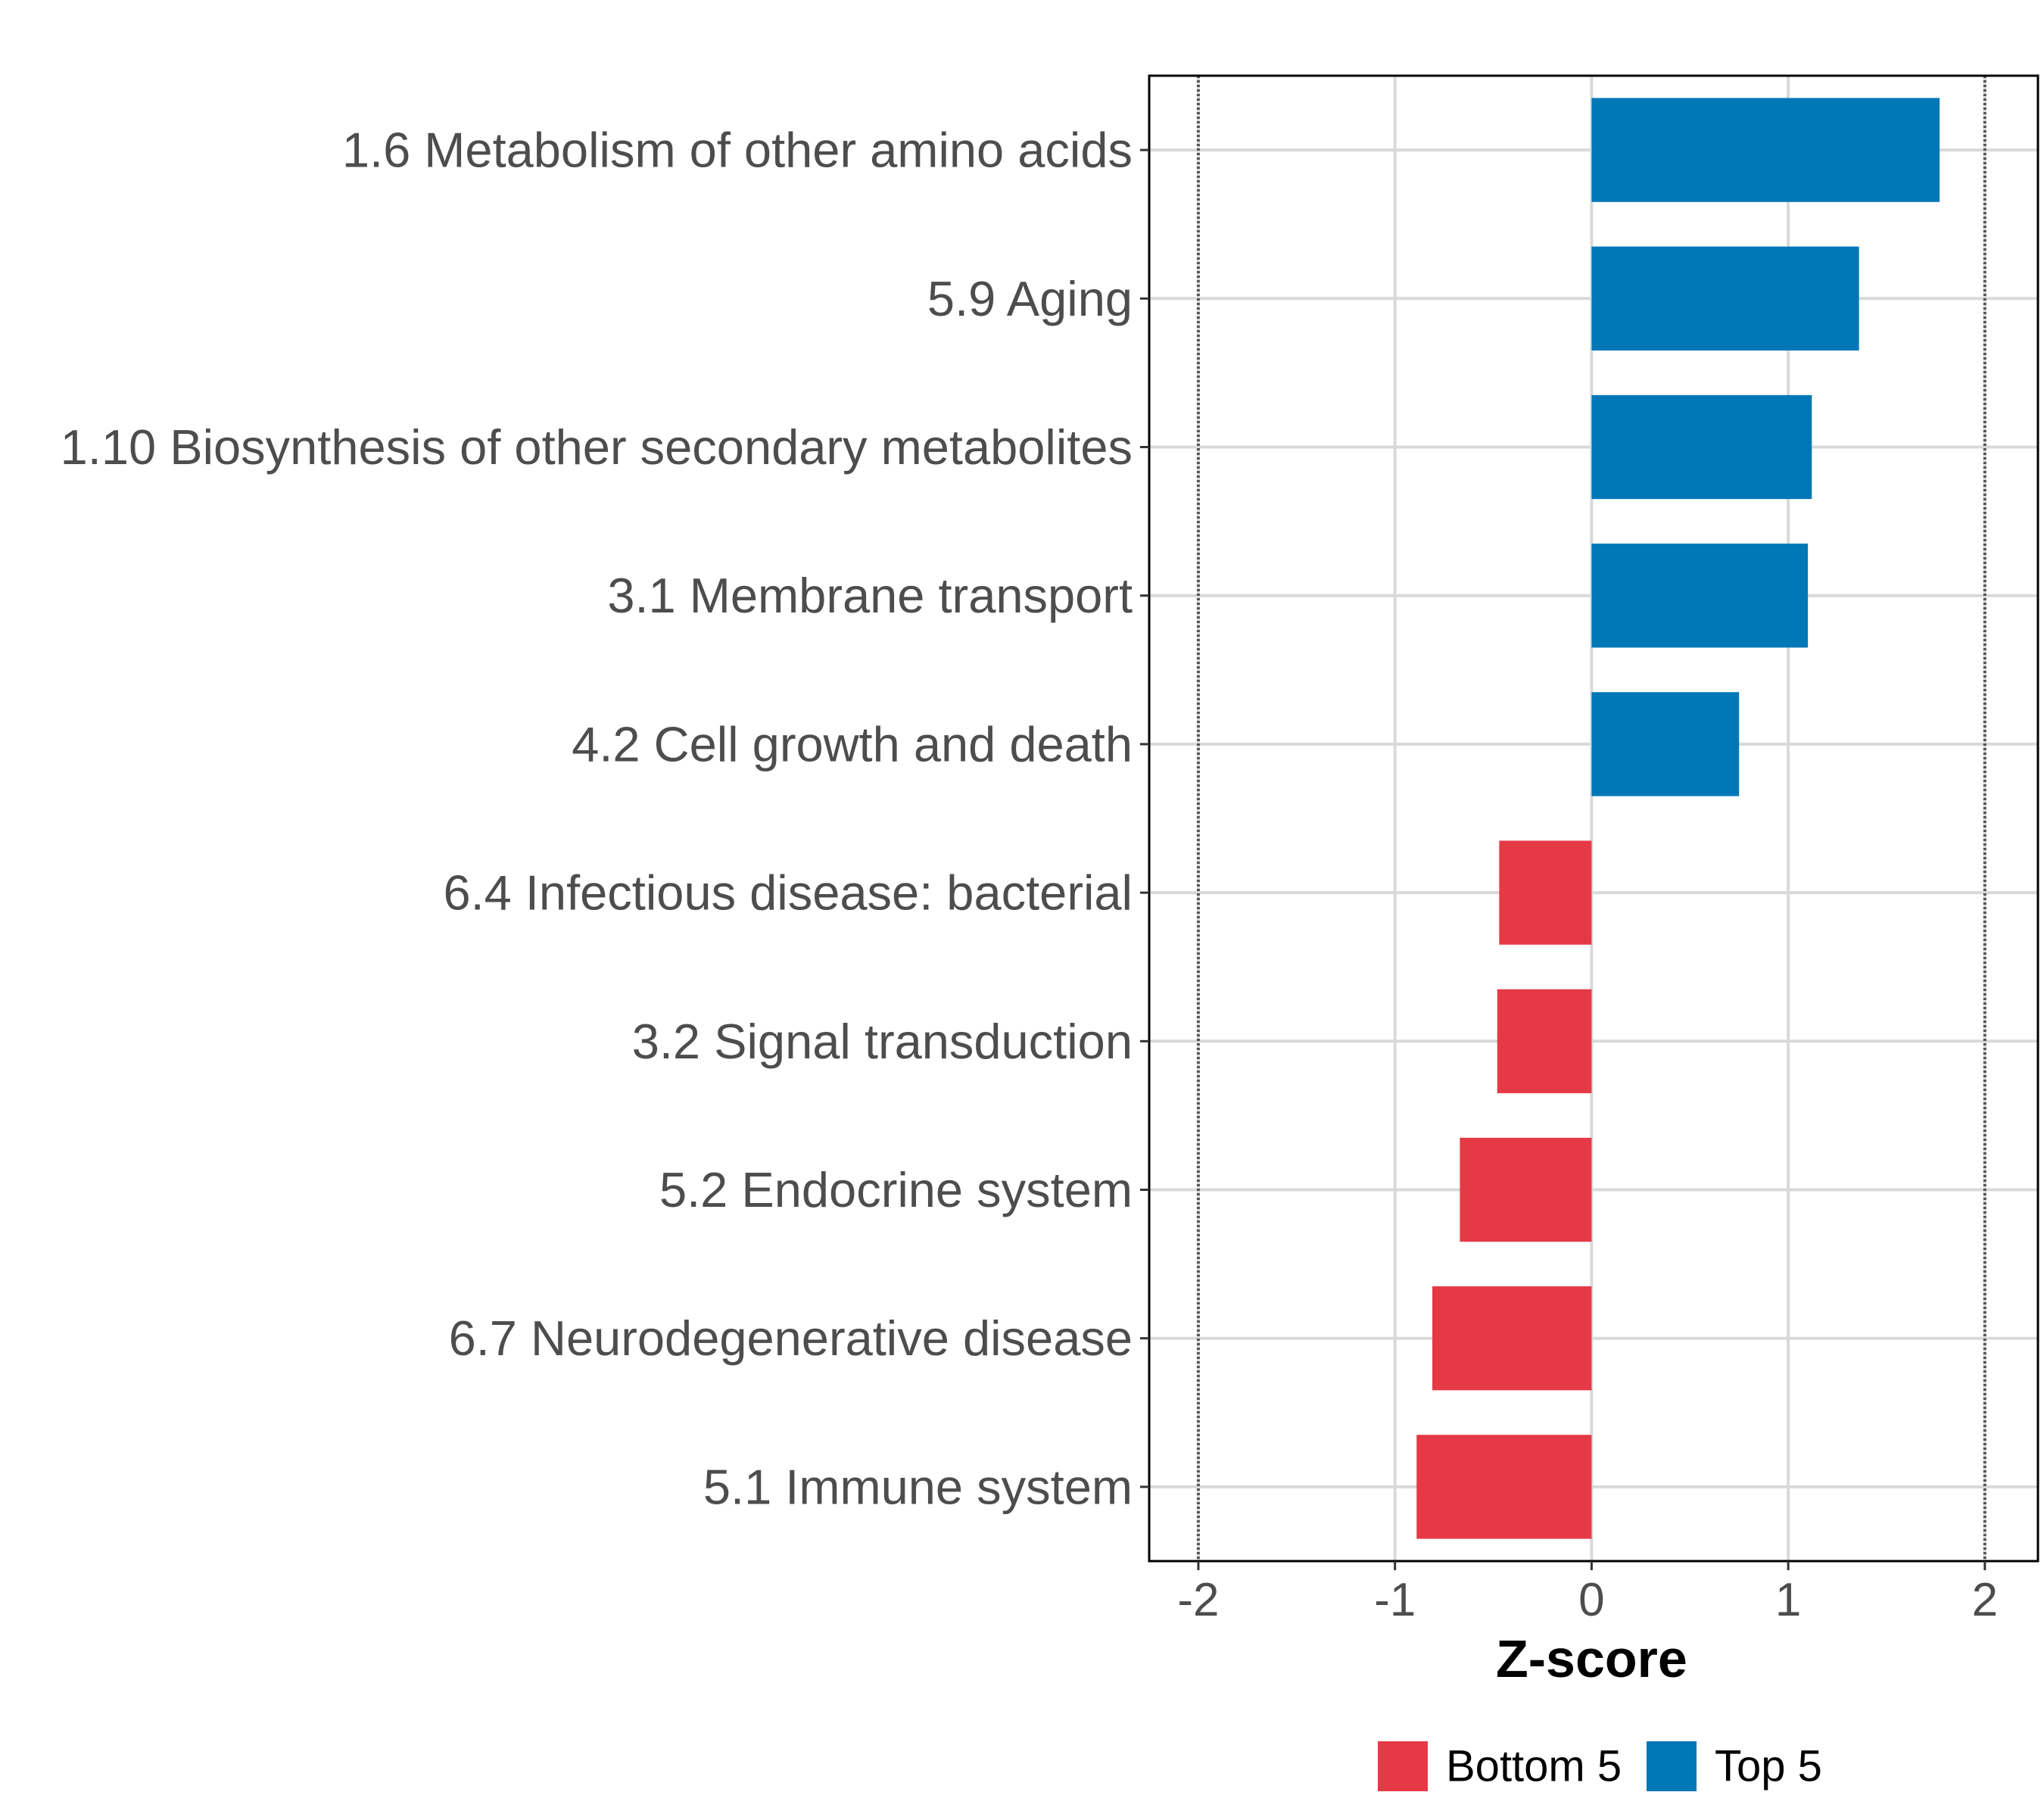 This screenshot has height=1817, width=2044. Describe the element at coordinates (870, 595) in the screenshot. I see `category-label: 3.1 Membrane transport` at that location.